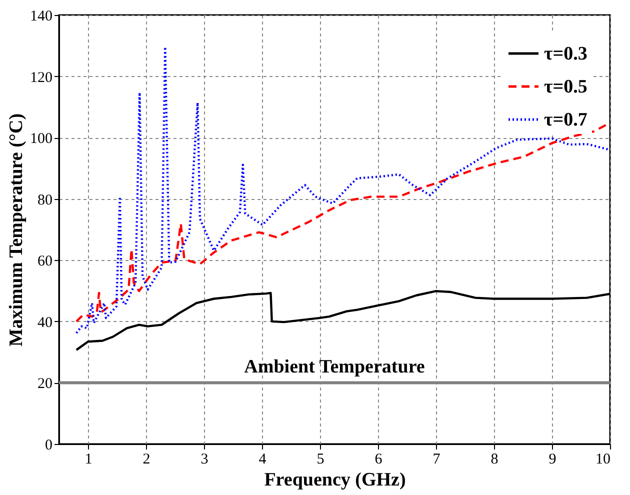 The image size is (630, 495). I want to click on x-tick-label: 7, so click(436, 460).